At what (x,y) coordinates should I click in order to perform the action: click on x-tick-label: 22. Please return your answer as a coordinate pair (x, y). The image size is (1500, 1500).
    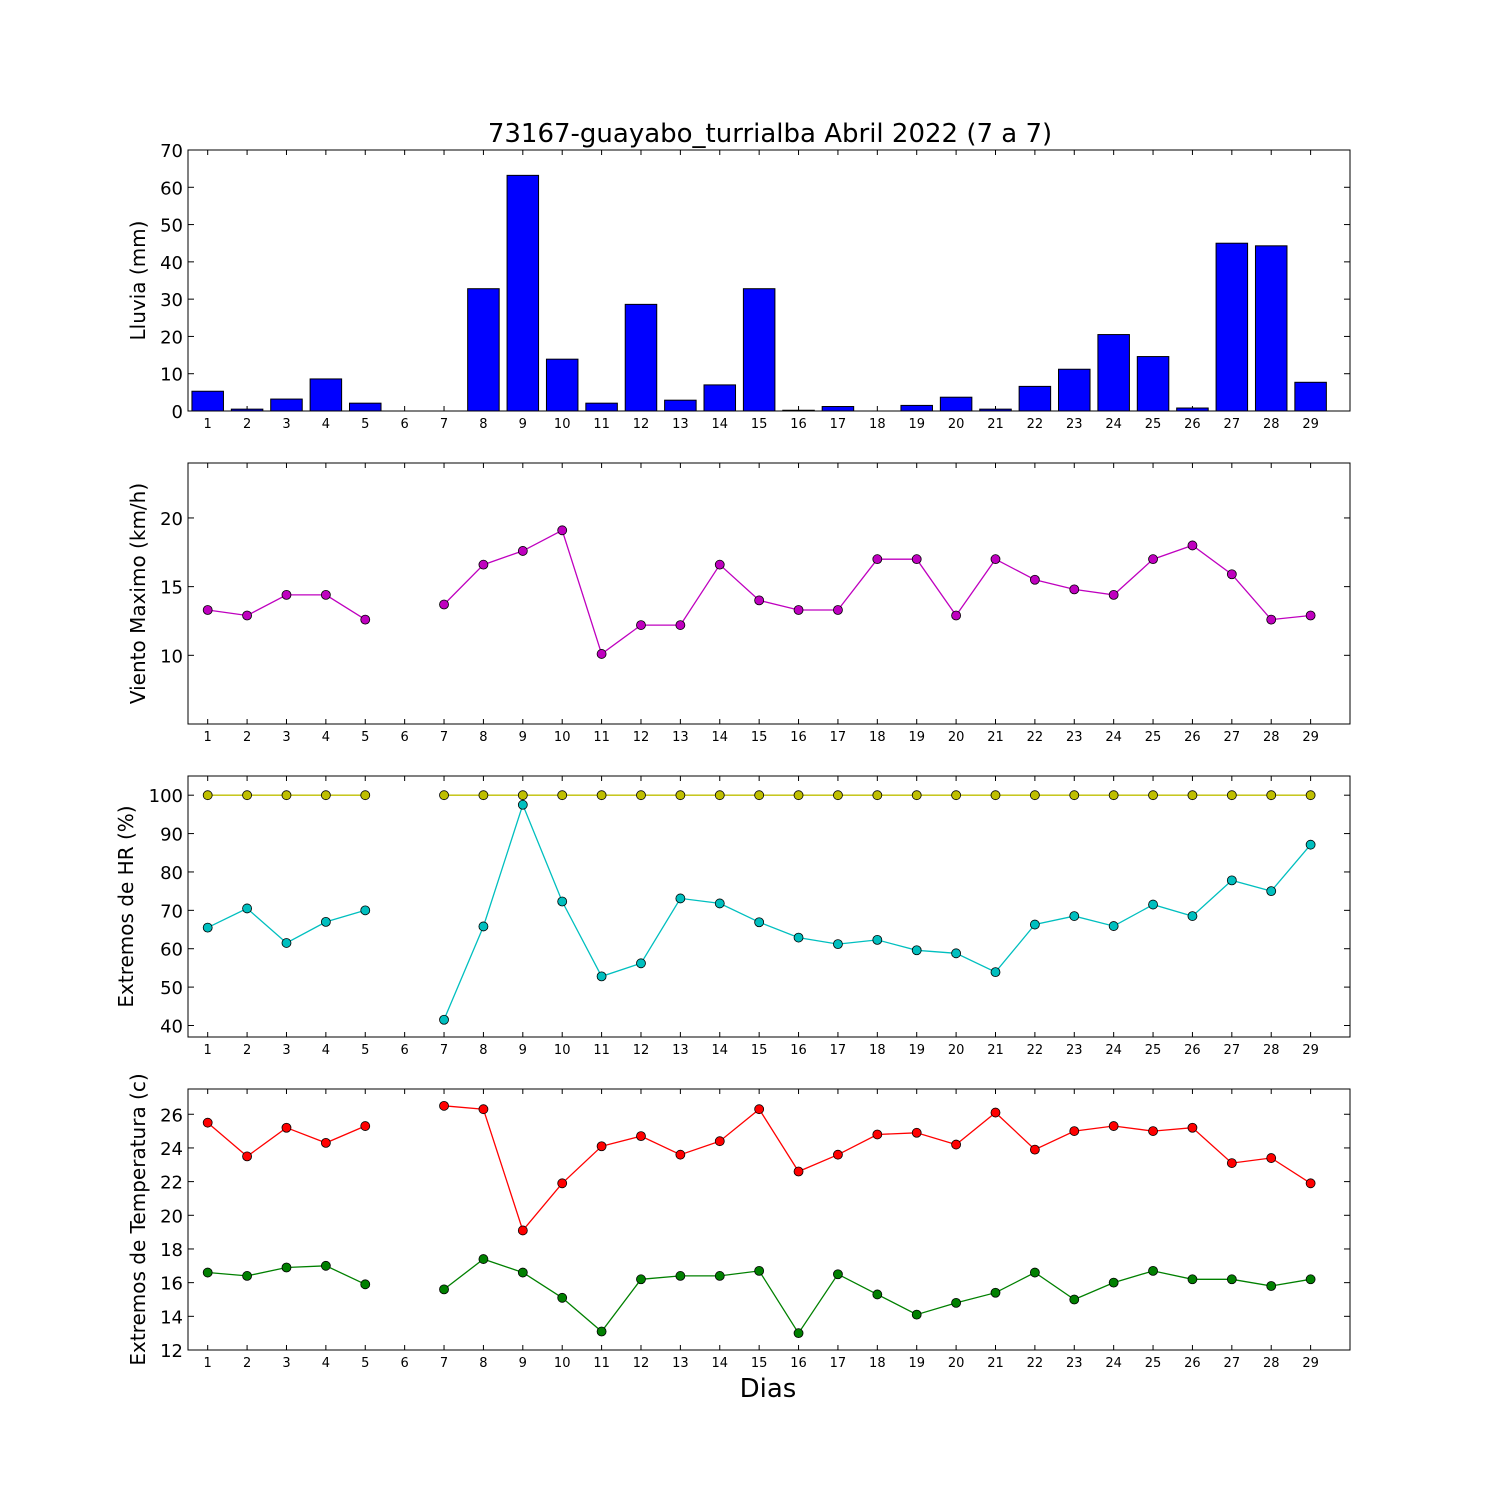
    Looking at the image, I should click on (1035, 737).